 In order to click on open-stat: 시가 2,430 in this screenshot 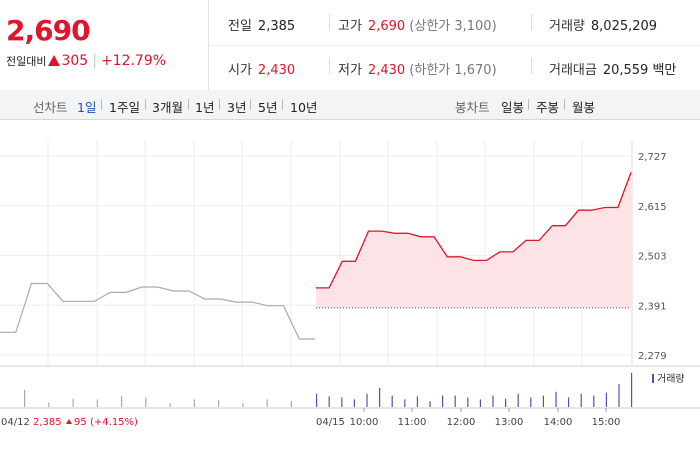, I will do `click(262, 70)`.